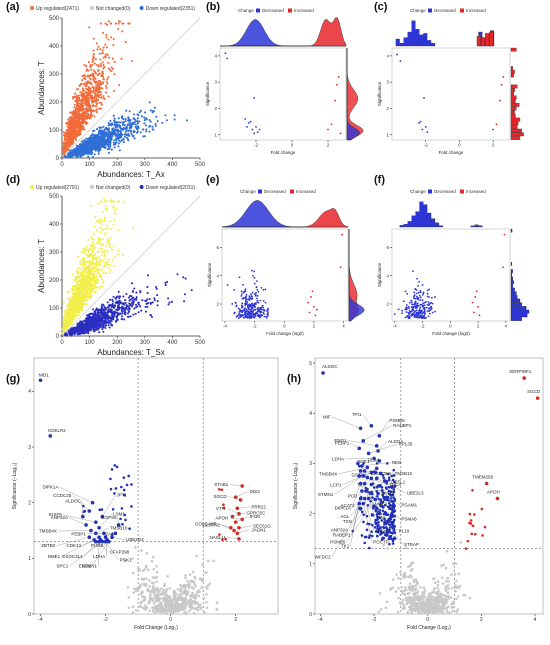 This screenshot has height=645, width=550. What do you see at coordinates (418, 10) in the screenshot?
I see `legend-title: Change` at bounding box center [418, 10].